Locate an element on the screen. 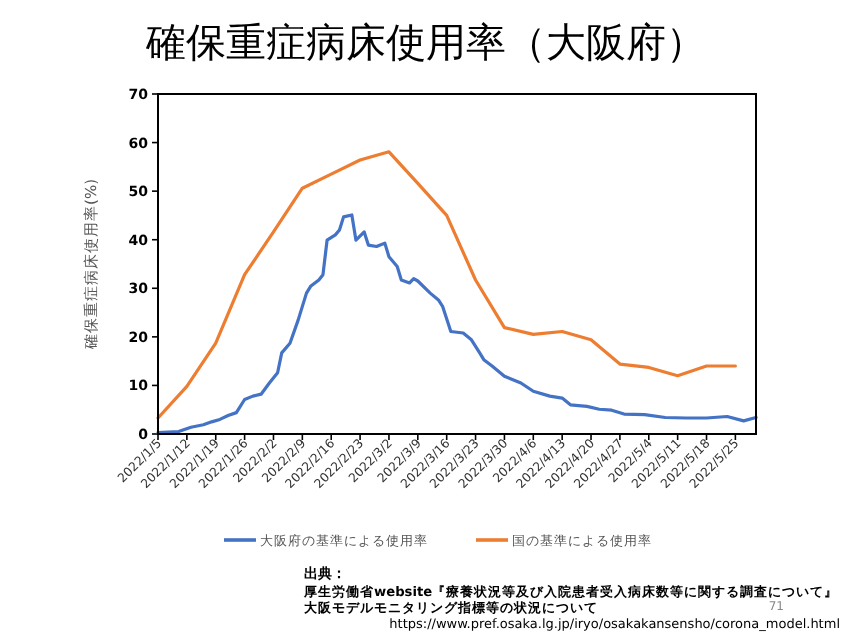 This screenshot has height=640, width=854. chart-title: 確保重症病床使用率（大阪府） is located at coordinates (425, 42).